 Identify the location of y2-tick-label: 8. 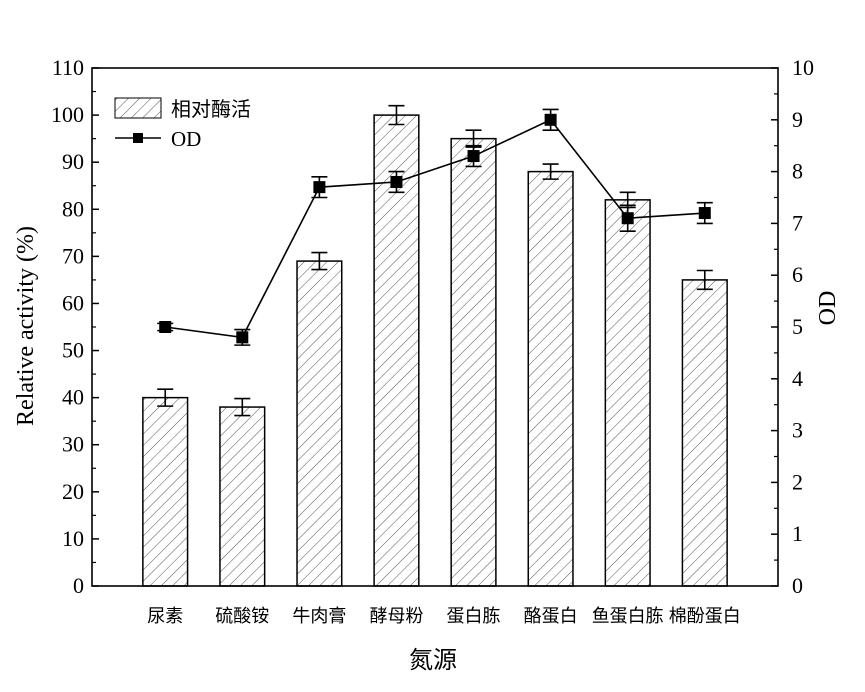
(797, 171).